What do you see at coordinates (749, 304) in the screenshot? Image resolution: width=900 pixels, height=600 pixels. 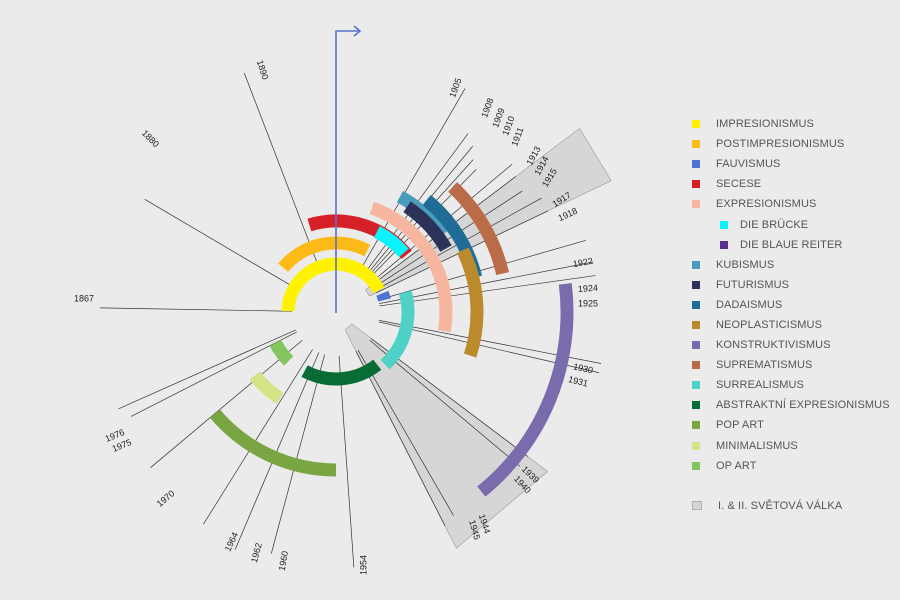 I see `legend-label: DADAISMUS` at bounding box center [749, 304].